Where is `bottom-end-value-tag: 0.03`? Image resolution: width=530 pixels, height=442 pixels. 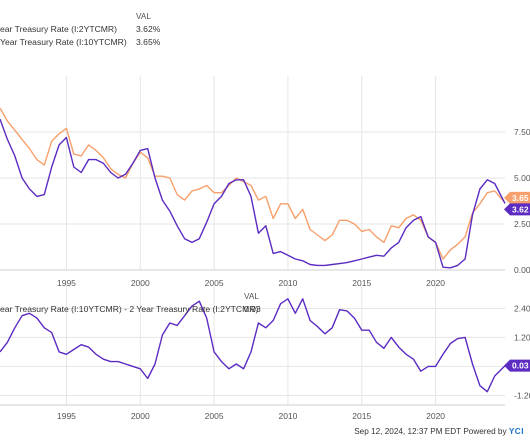
bottom-end-value-tag: 0.03 is located at coordinates (517, 365).